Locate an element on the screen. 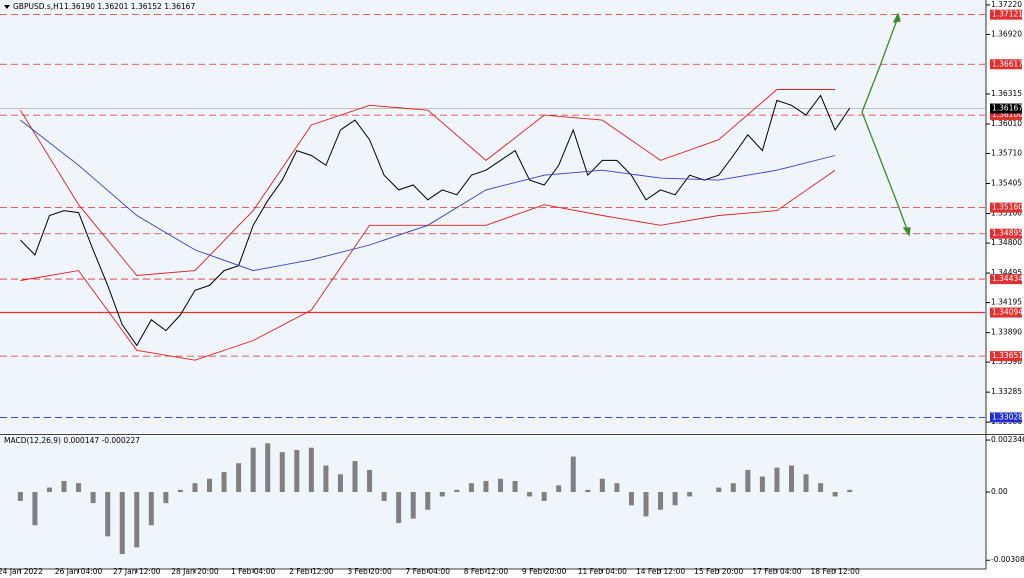 This screenshot has width=1024, height=578. up-arrow is located at coordinates (880, 64).